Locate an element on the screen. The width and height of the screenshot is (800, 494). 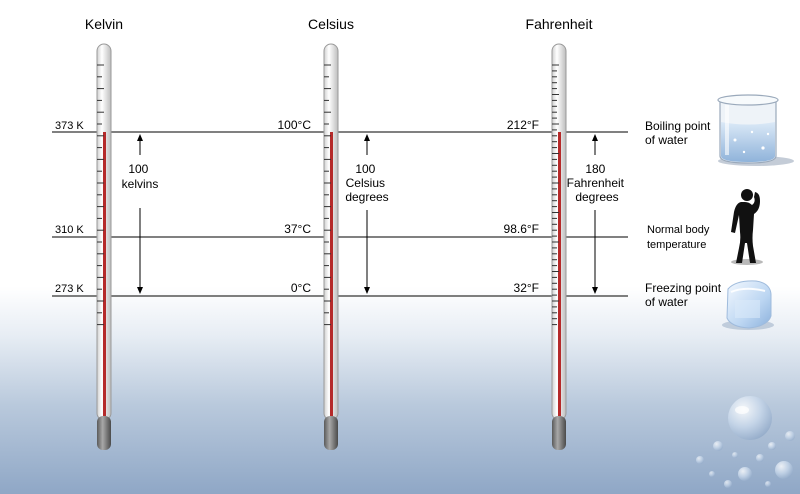
kelvin-thermometer is located at coordinates (104, 246).